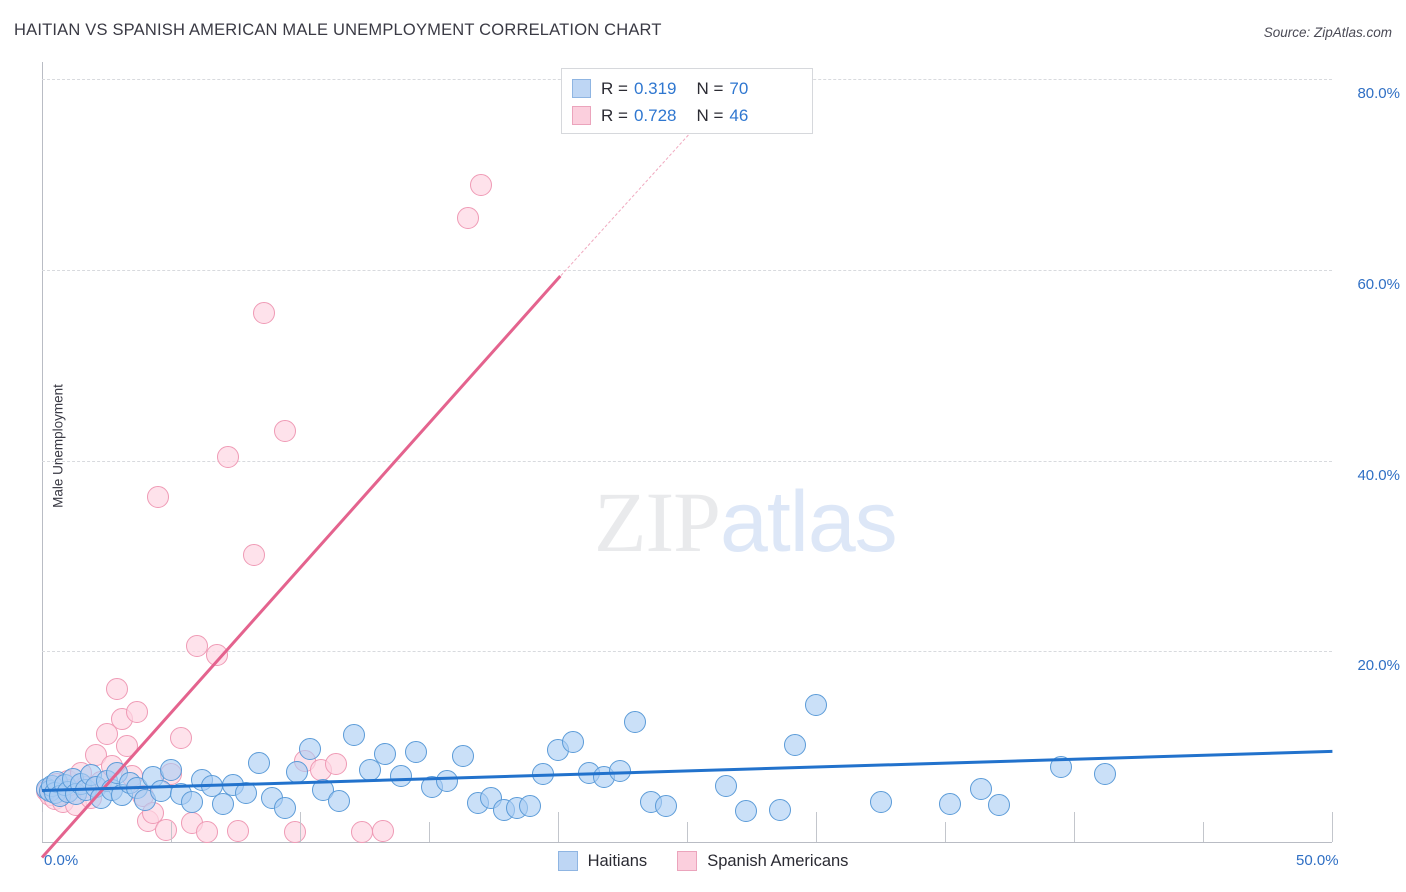 This screenshot has width=1406, height=892. Describe the element at coordinates (614, 88) in the screenshot. I see `r-label-haitians: R =` at that location.